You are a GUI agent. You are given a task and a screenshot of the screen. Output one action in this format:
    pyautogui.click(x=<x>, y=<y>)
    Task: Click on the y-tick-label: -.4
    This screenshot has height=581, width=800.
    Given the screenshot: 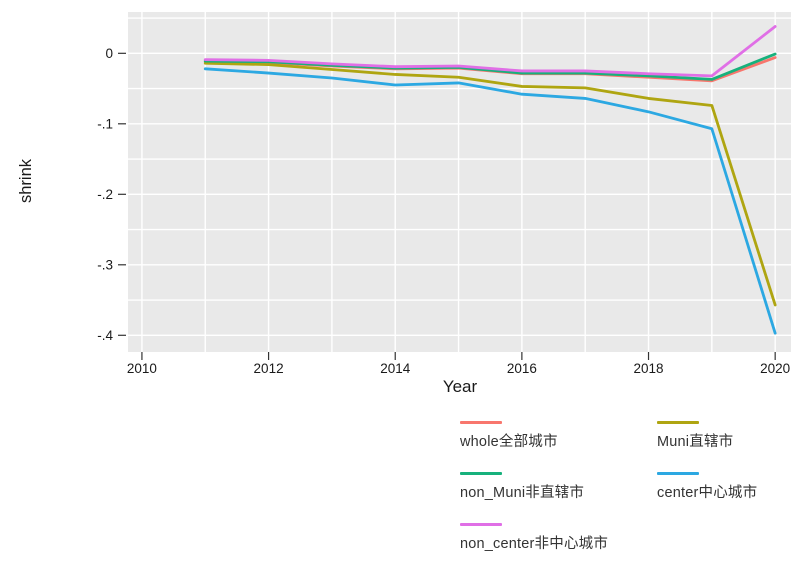 What is the action you would take?
    pyautogui.click(x=105, y=335)
    